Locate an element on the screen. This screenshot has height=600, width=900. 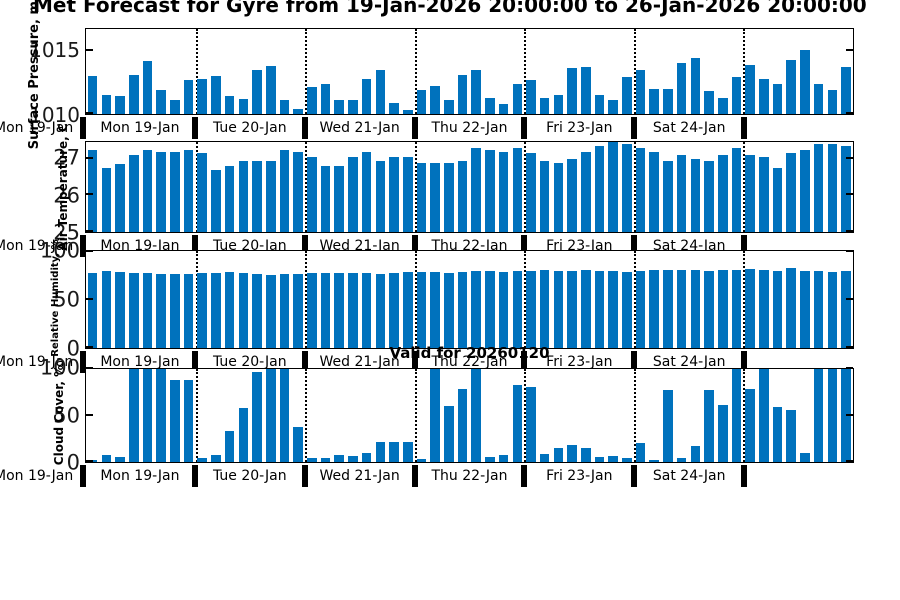
y-tick-label: 50 is located at coordinates (66, 415).